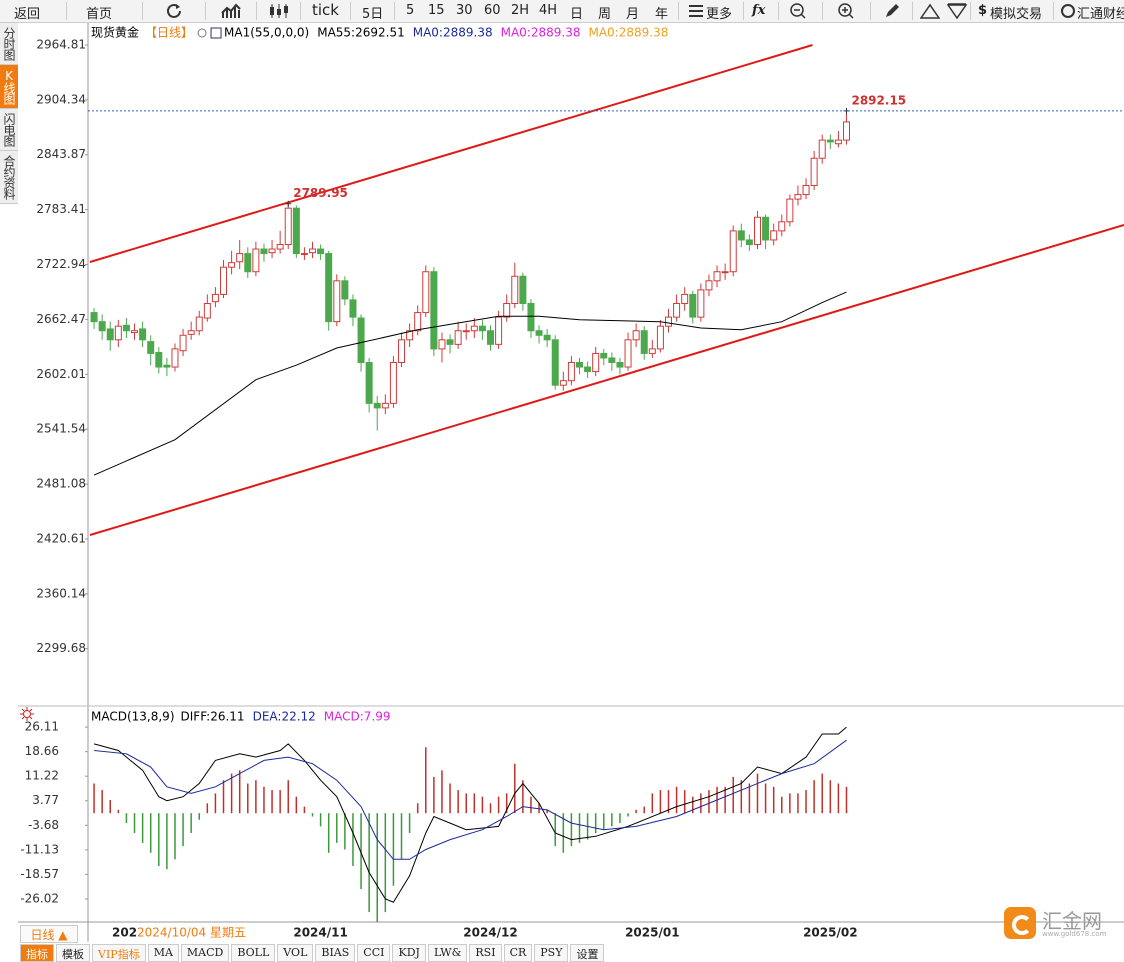 The width and height of the screenshot is (1124, 962). I want to click on period-button: 4H, so click(548, 10).